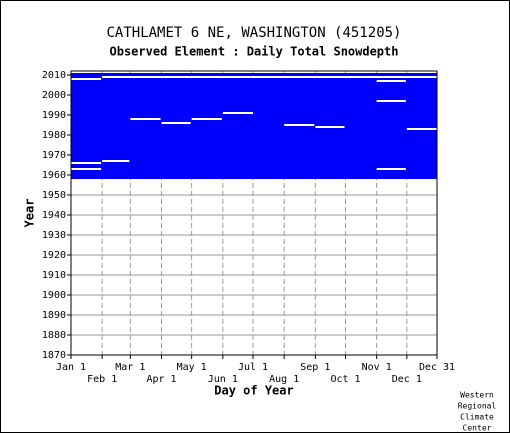  I want to click on x-tick-label: Dec 1, so click(407, 379).